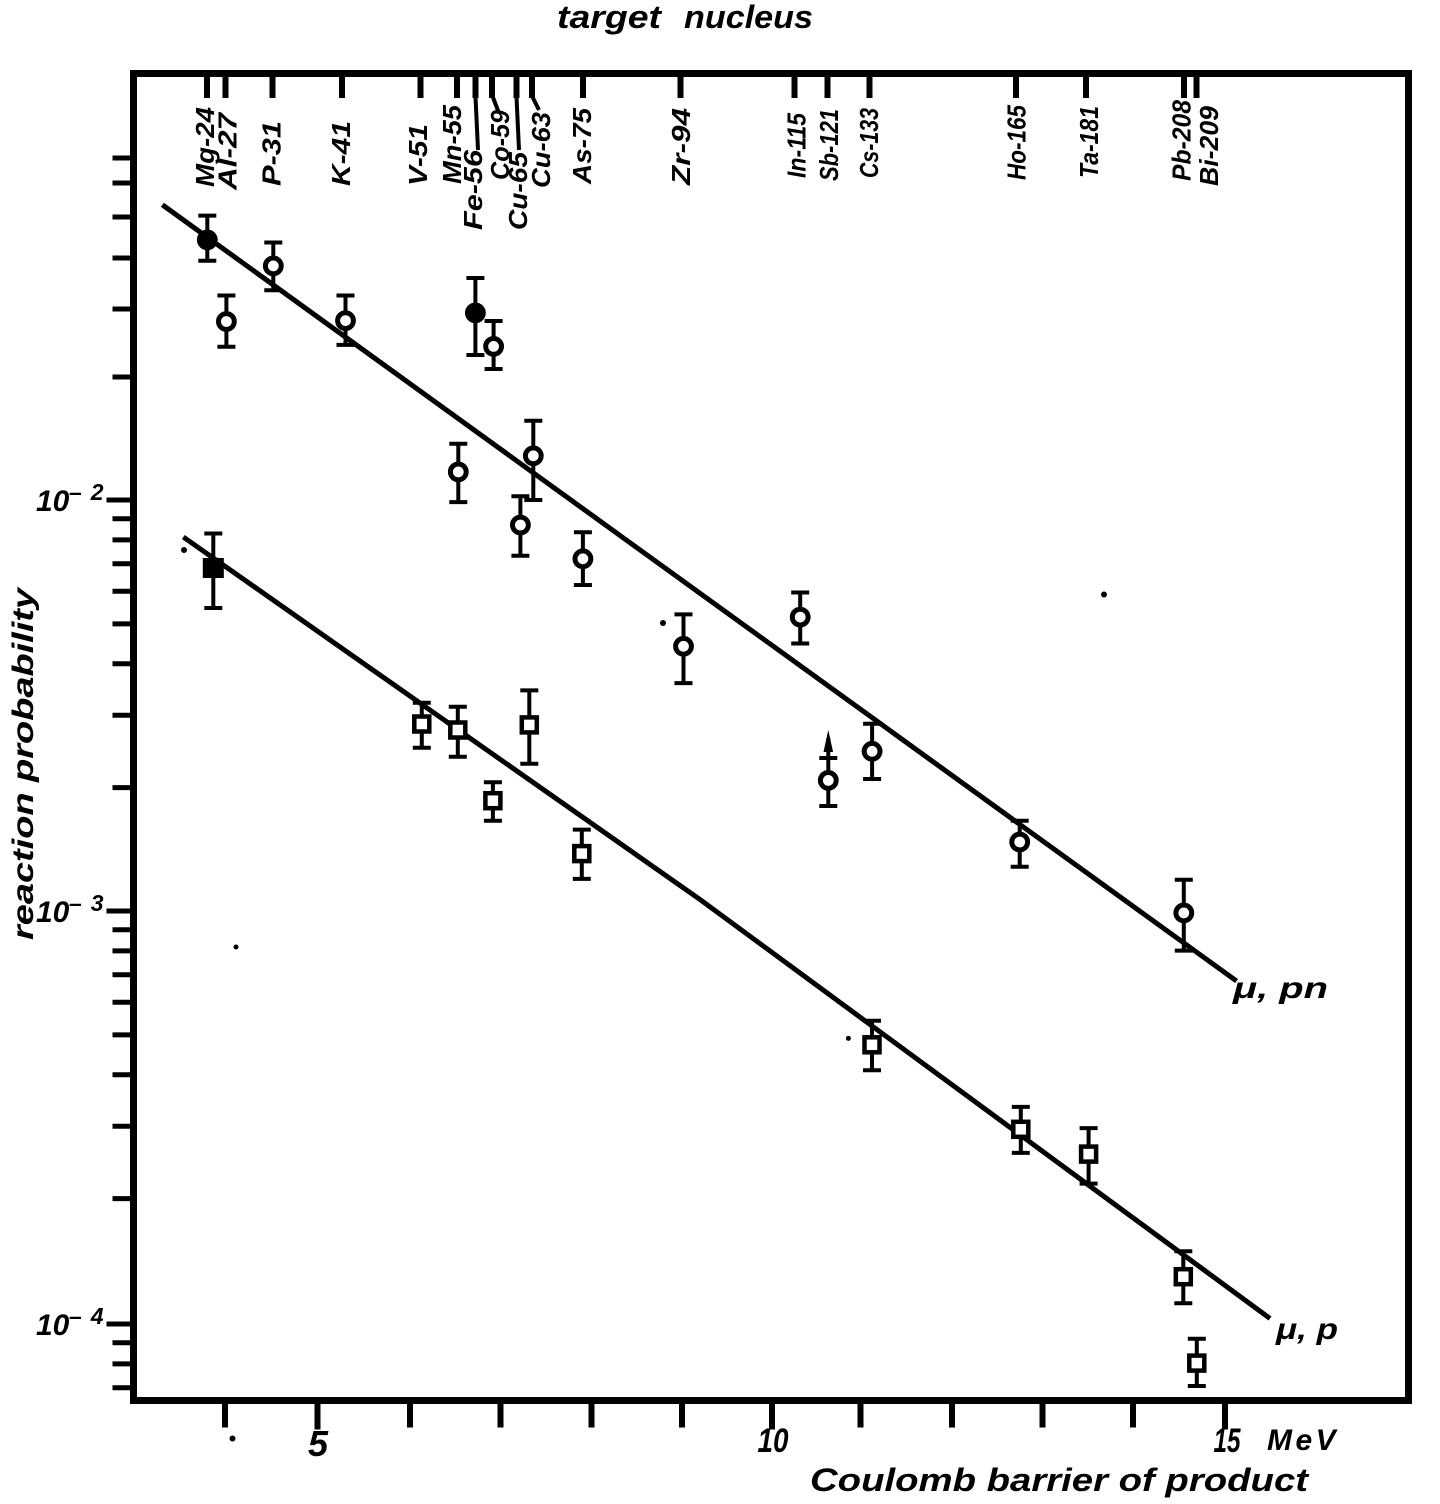 This screenshot has width=1440, height=1504. I want to click on svg-text: In-115, so click(797, 145).